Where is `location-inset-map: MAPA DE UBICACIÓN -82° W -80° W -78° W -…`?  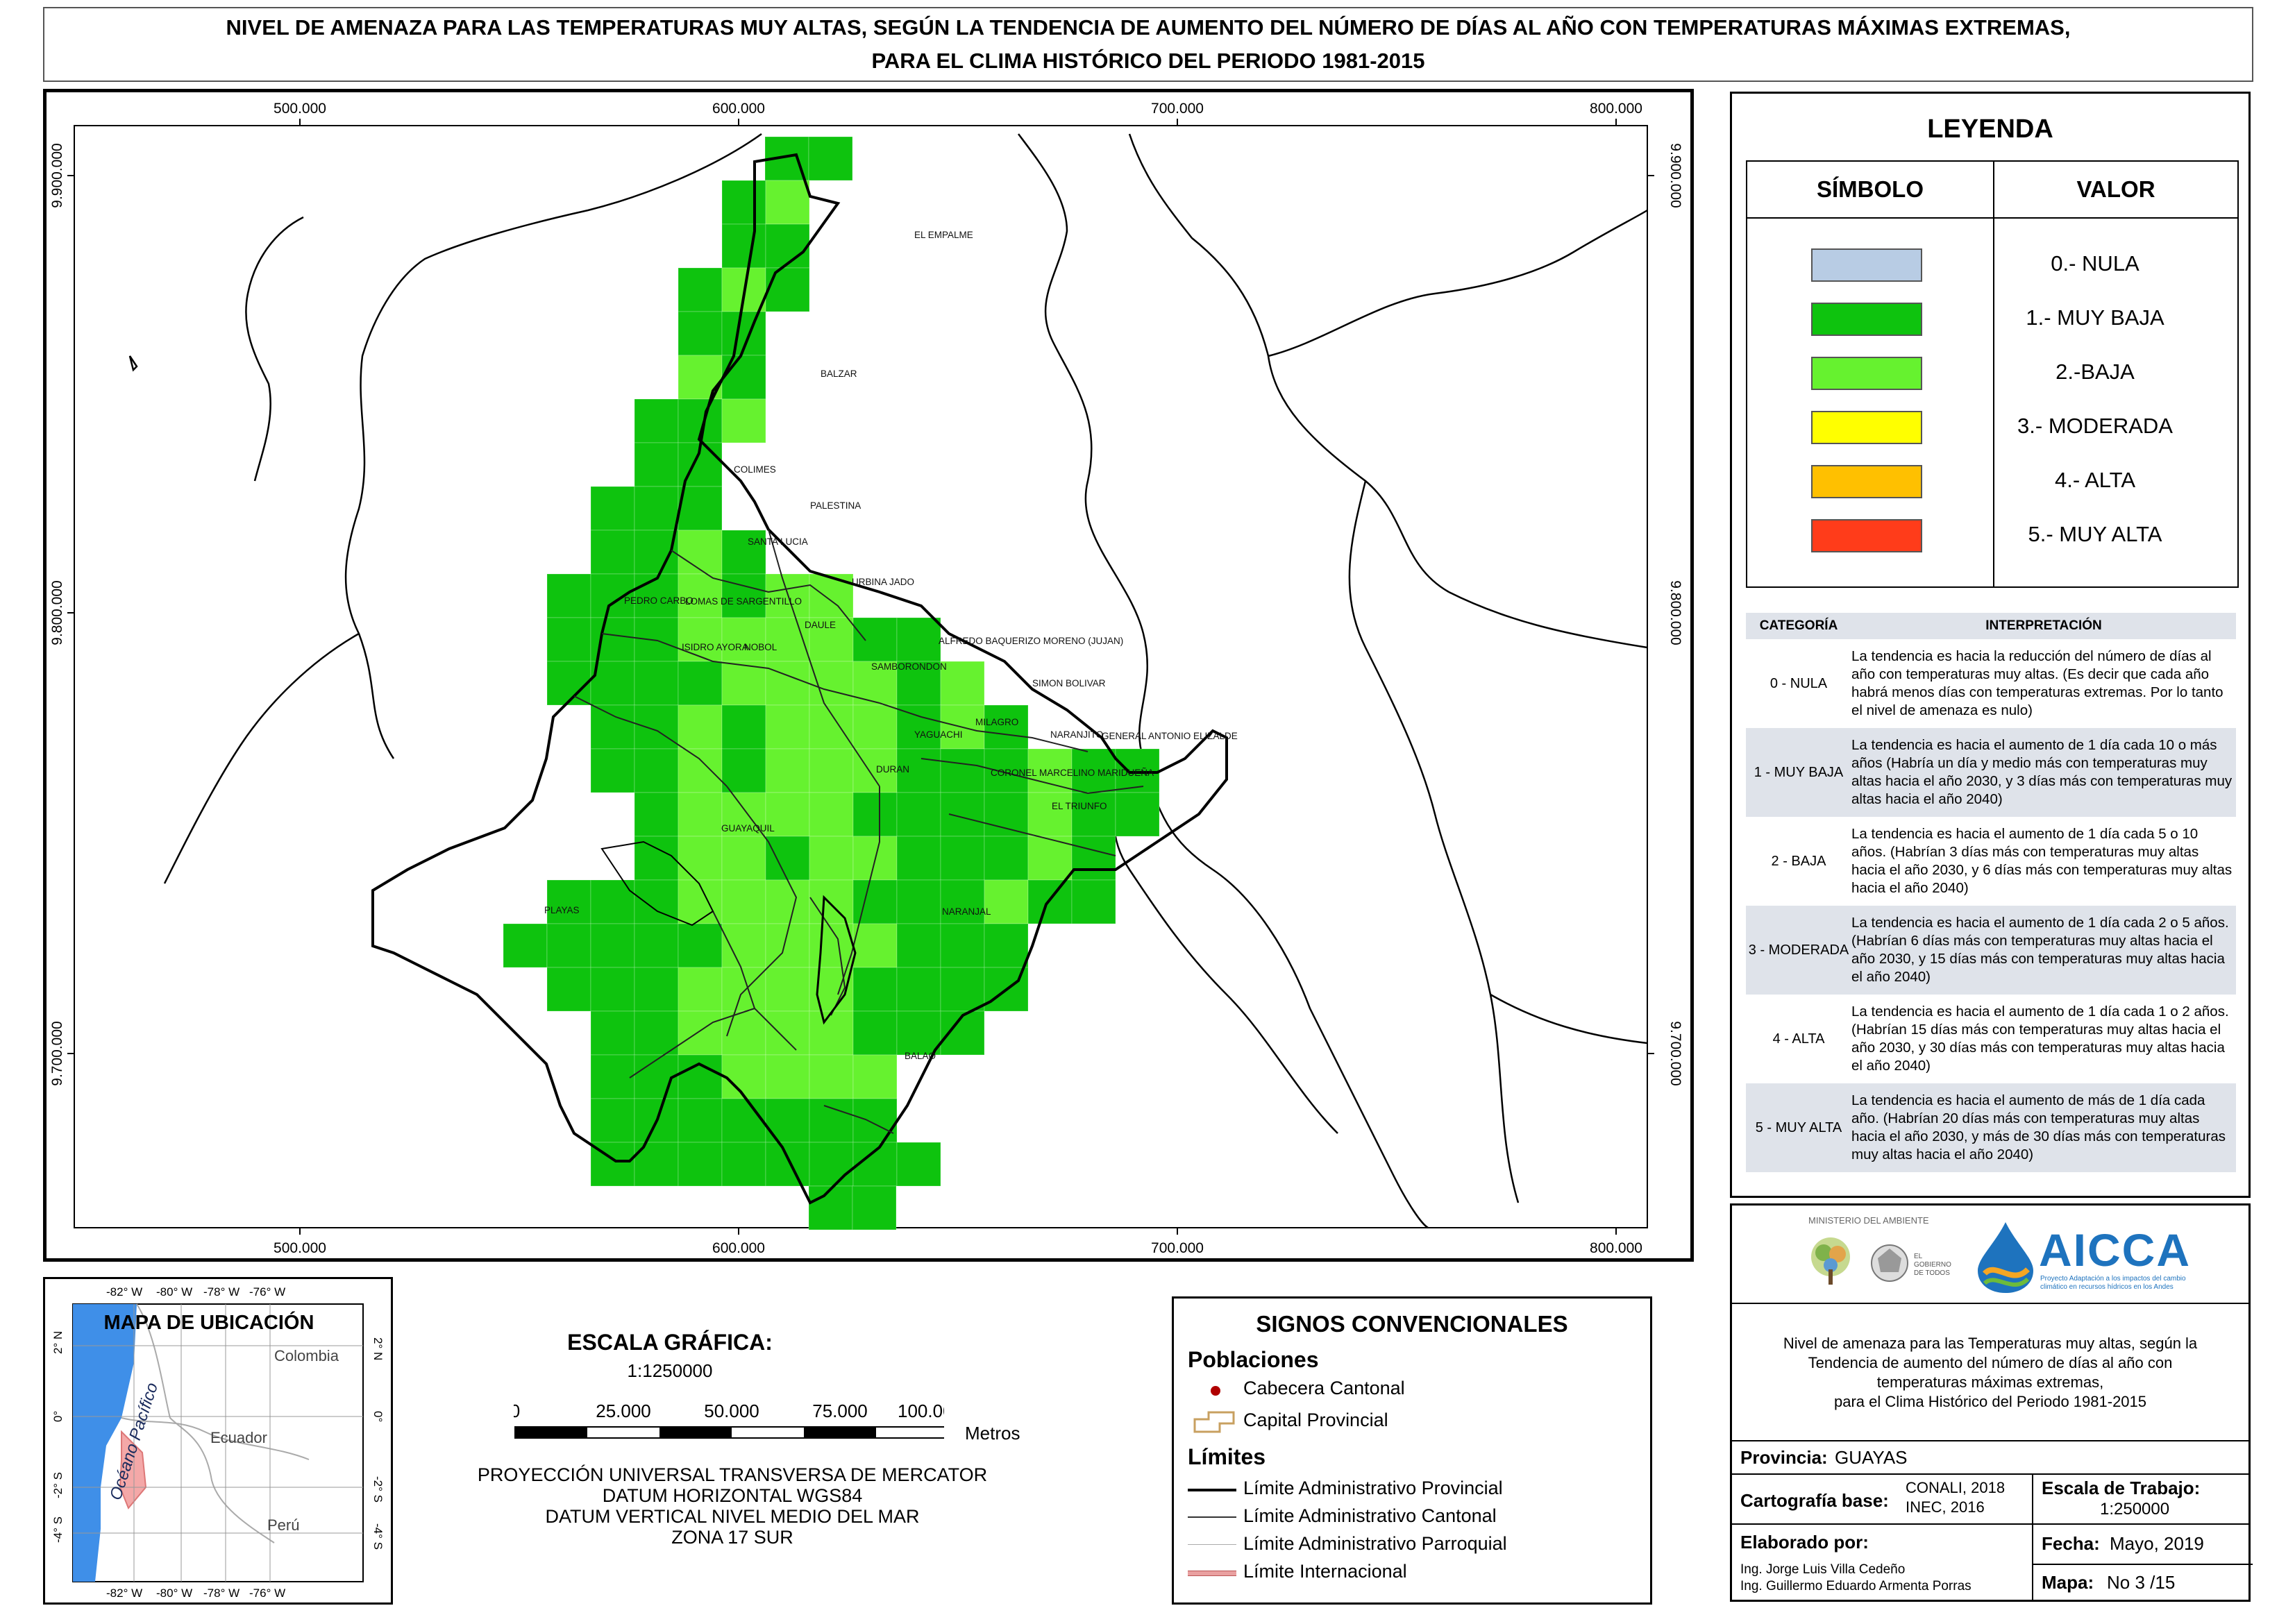
location-inset-map: MAPA DE UBICACIÓN -82° W -80° W -78° W -… is located at coordinates (218, 1441).